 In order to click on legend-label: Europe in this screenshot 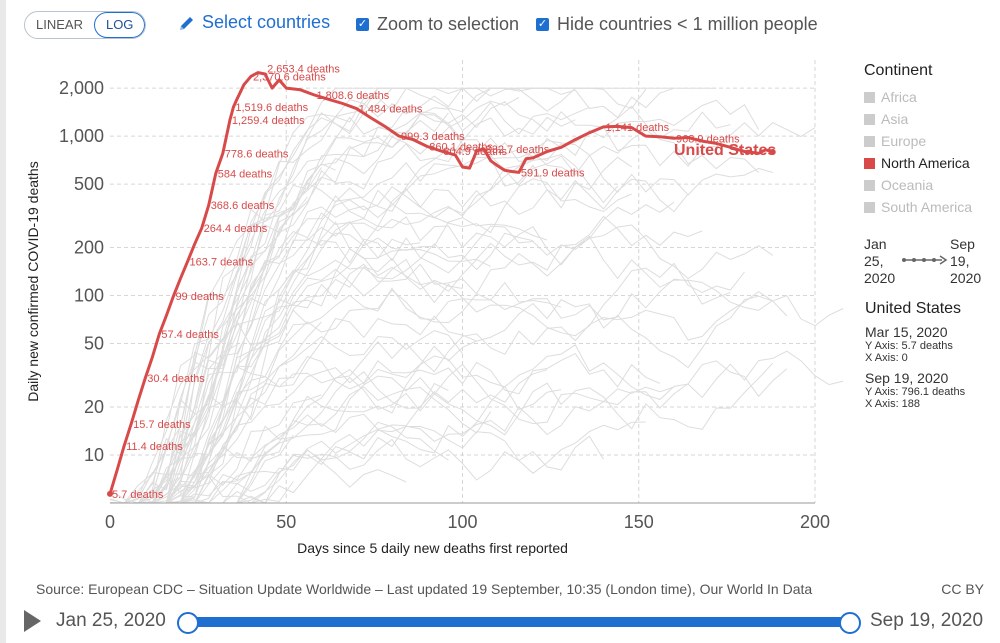, I will do `click(904, 141)`.